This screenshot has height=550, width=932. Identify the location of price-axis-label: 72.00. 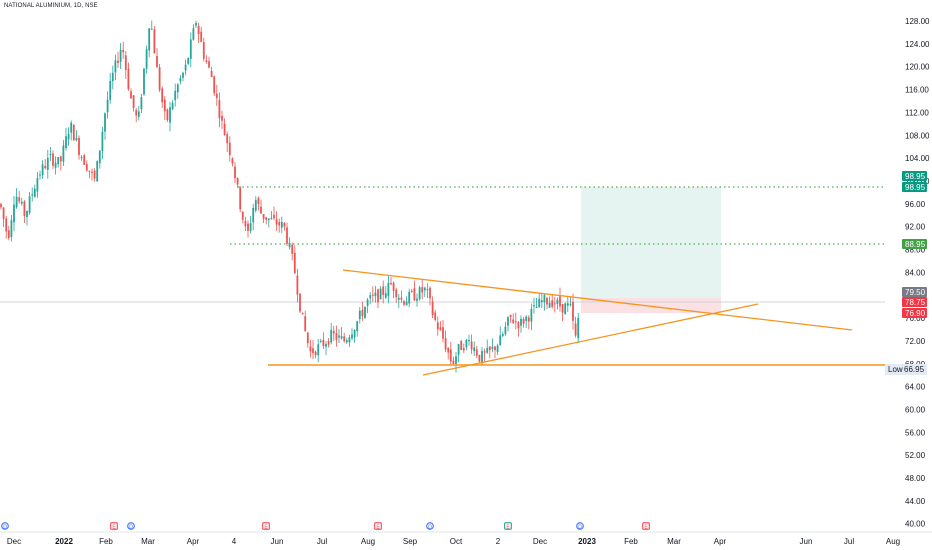
(915, 341).